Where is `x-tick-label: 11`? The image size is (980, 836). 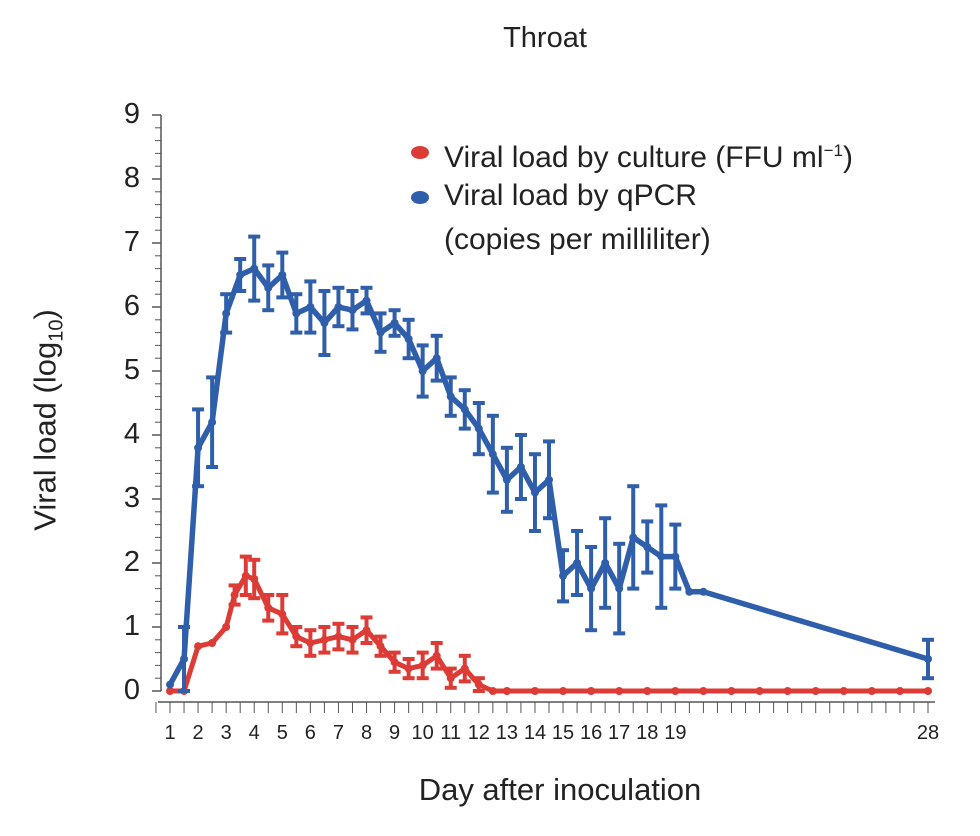
x-tick-label: 11 is located at coordinates (451, 733).